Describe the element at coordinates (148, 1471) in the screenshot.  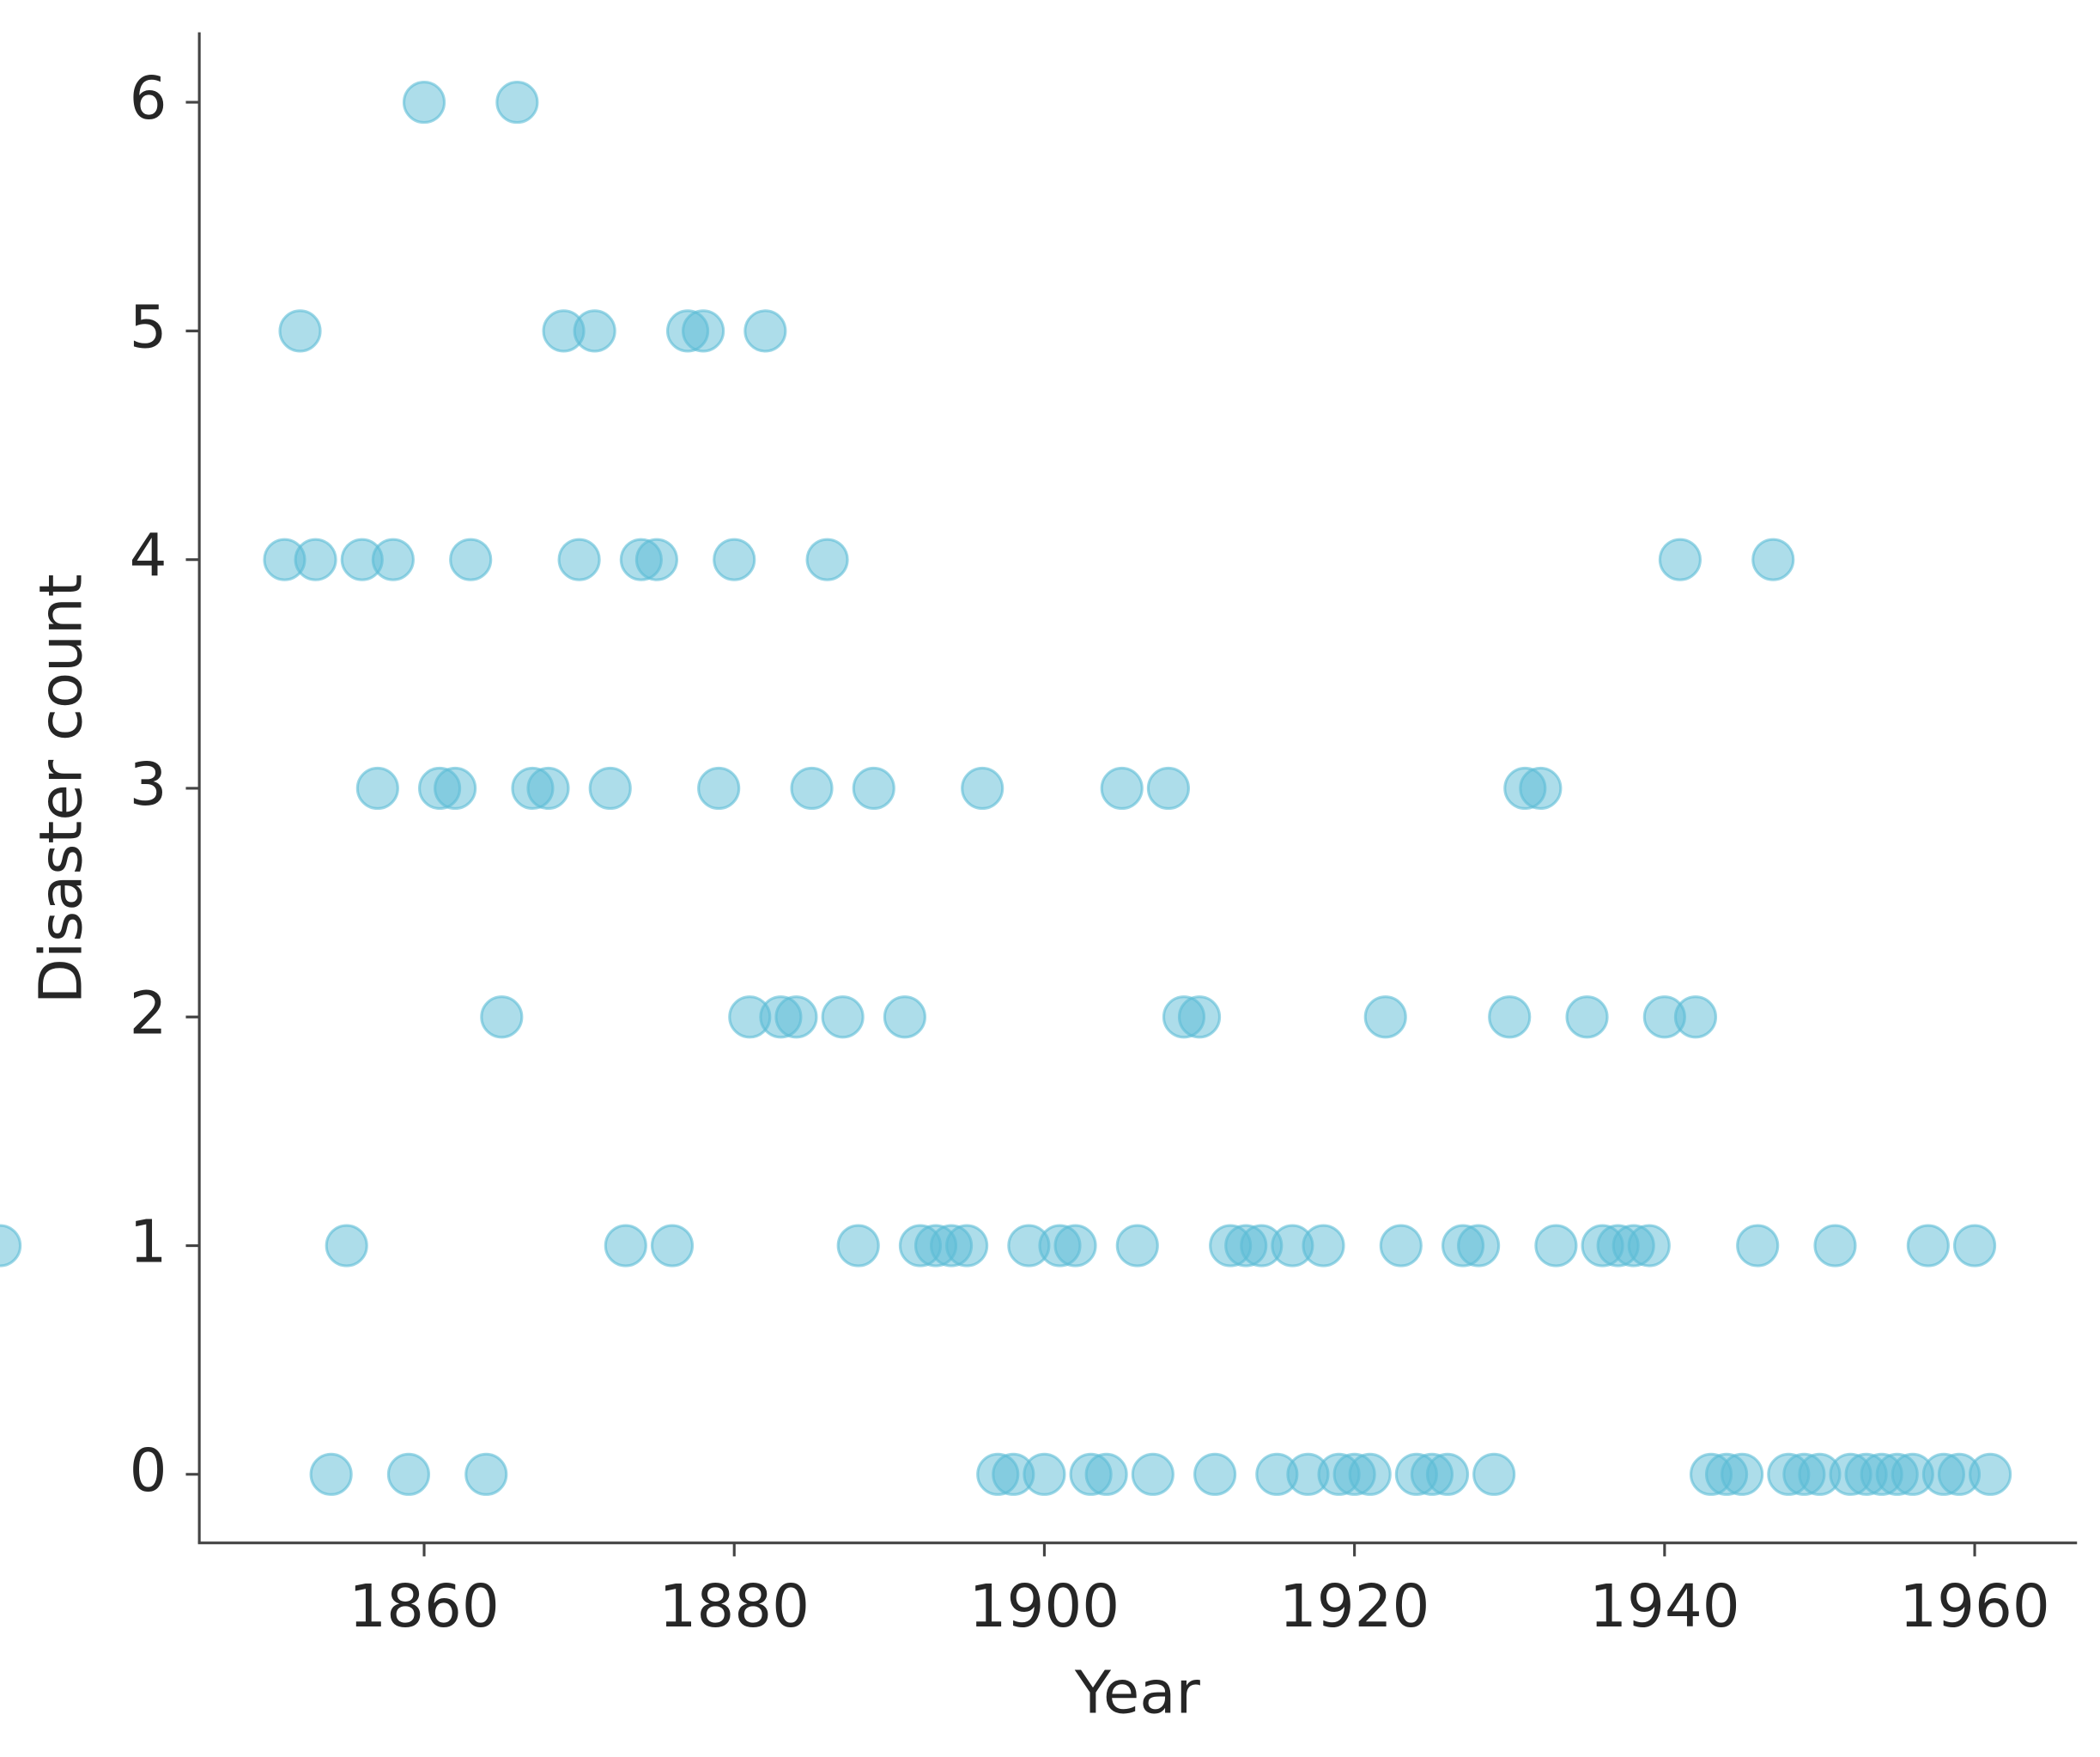
I see `y-tick-label: 0` at that location.